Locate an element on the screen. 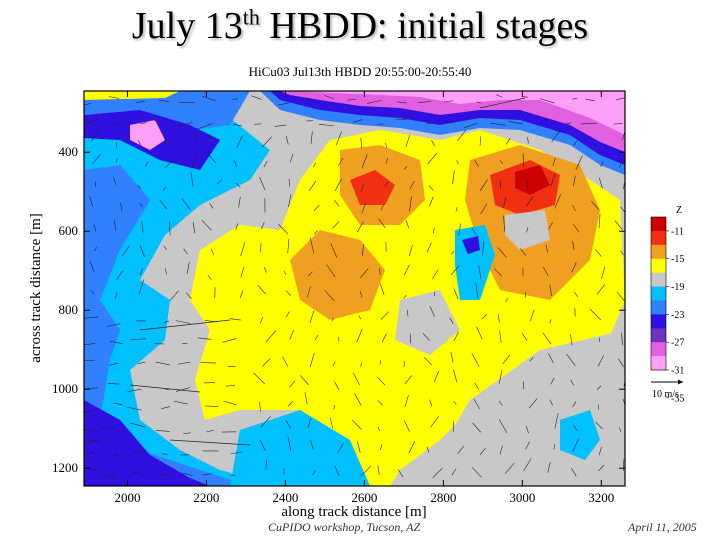 Image resolution: width=720 pixels, height=540 pixels. colorbar-swatch is located at coordinates (658, 335).